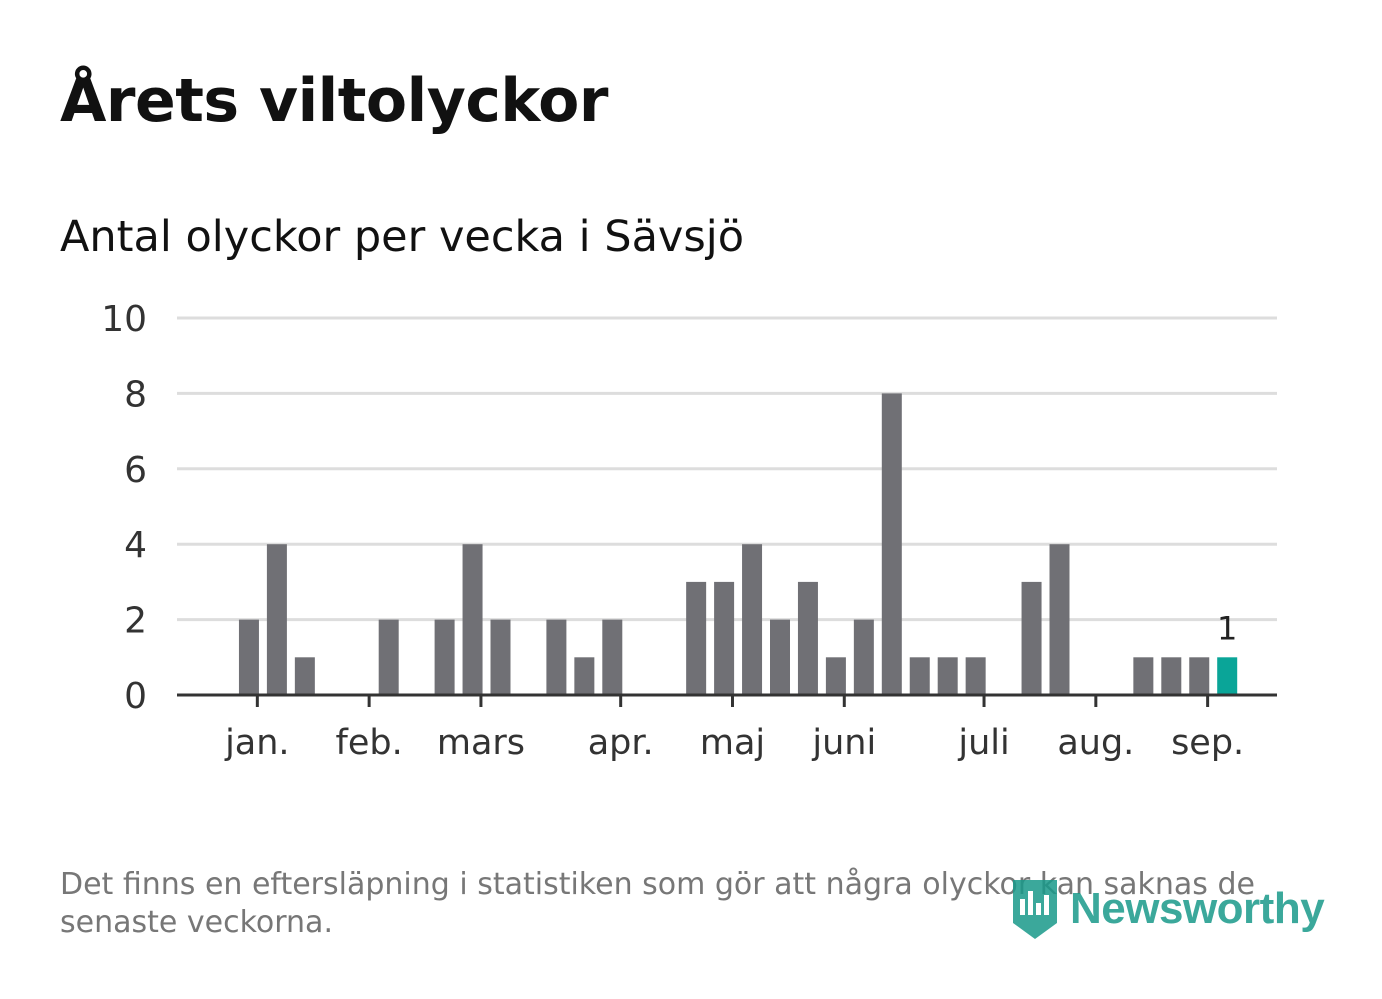 This screenshot has height=999, width=1382. I want to click on chart-title: Årets viltolyckor, so click(334, 101).